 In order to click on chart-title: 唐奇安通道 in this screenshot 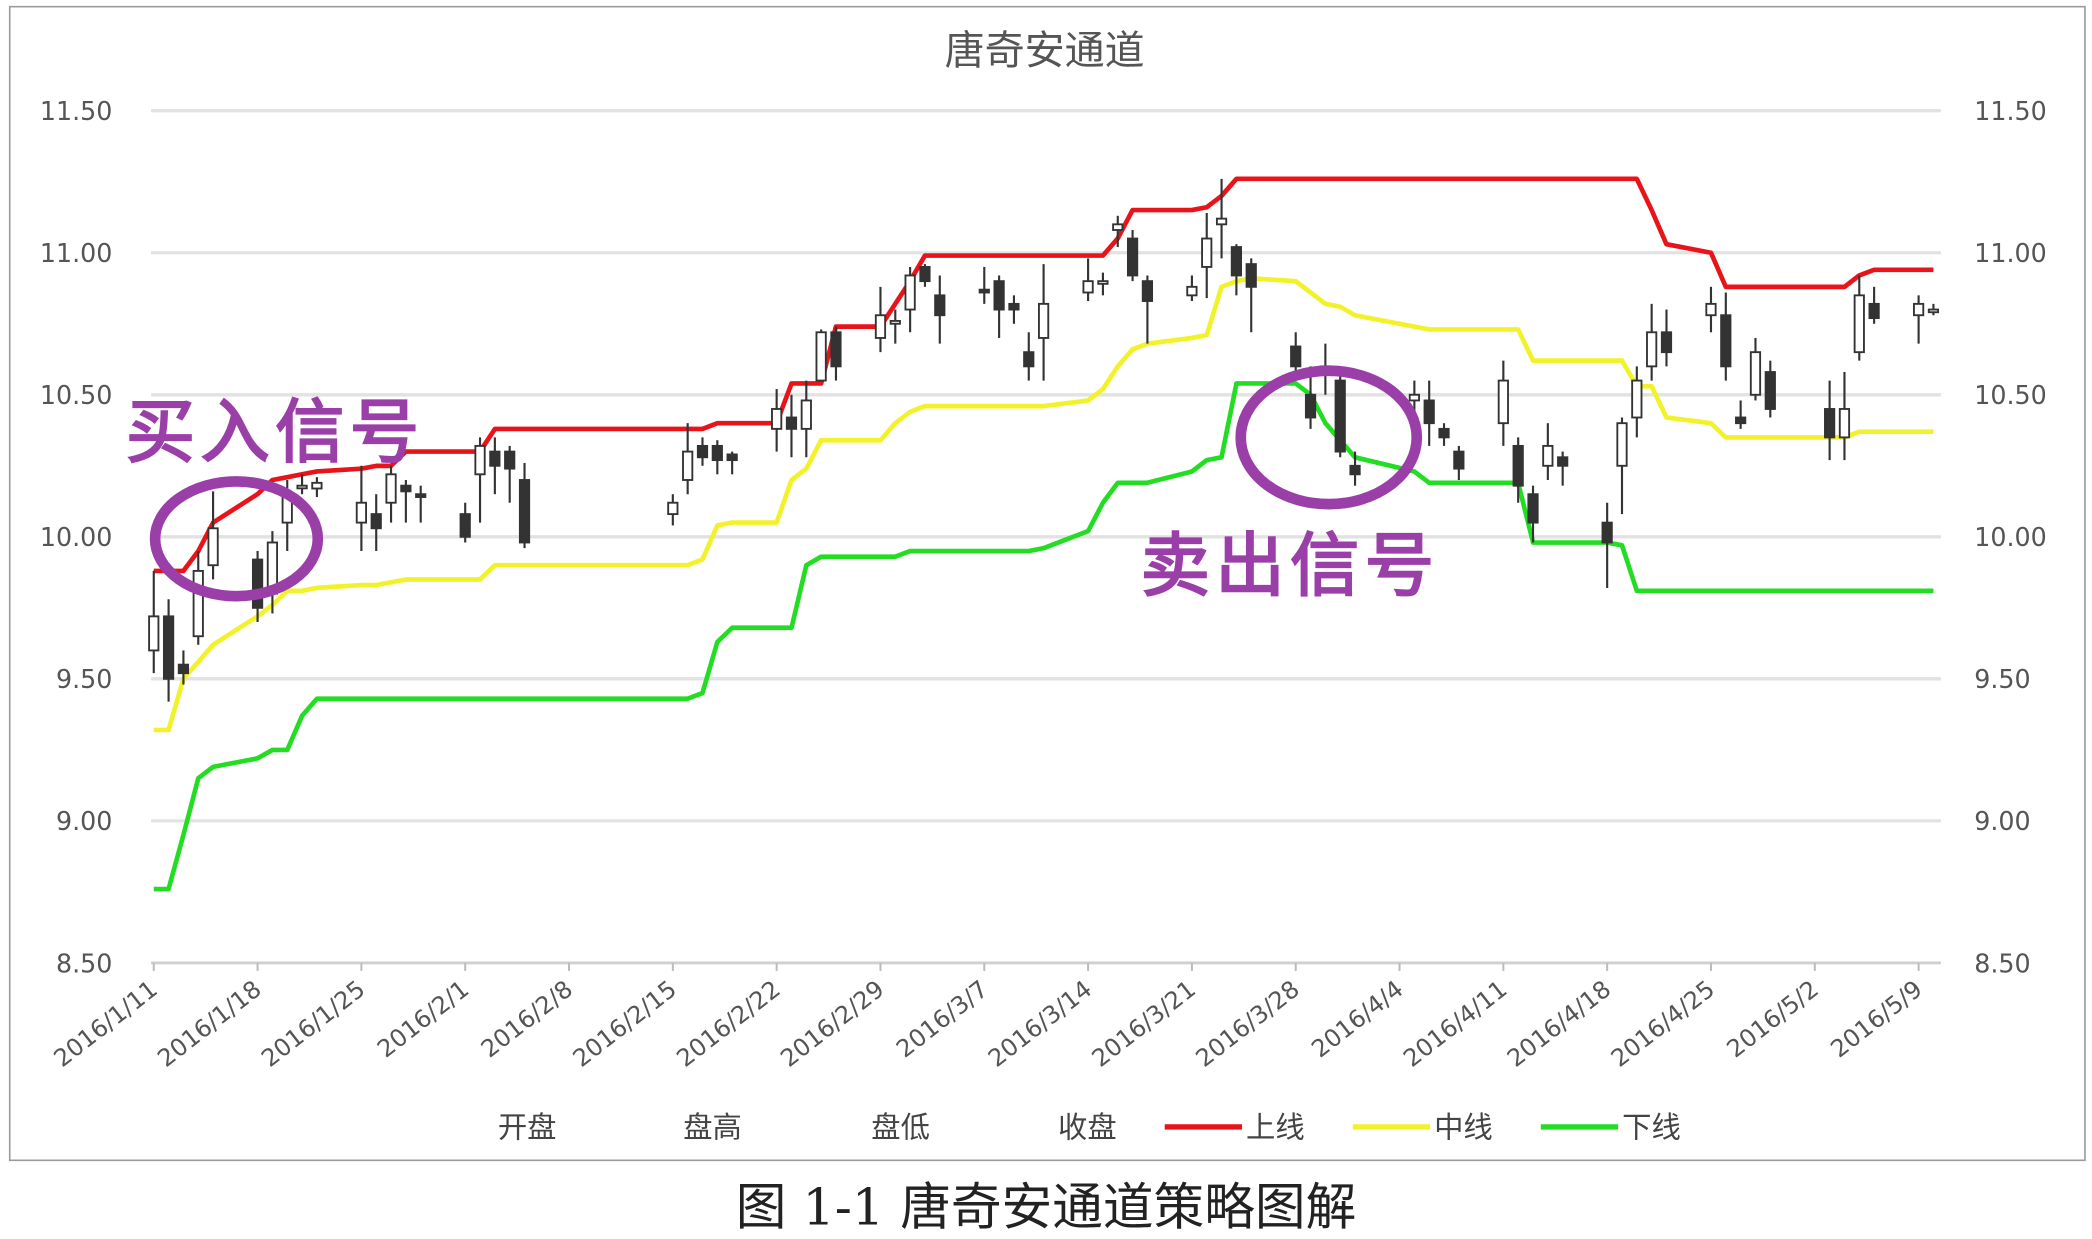, I will do `click(1045, 51)`.